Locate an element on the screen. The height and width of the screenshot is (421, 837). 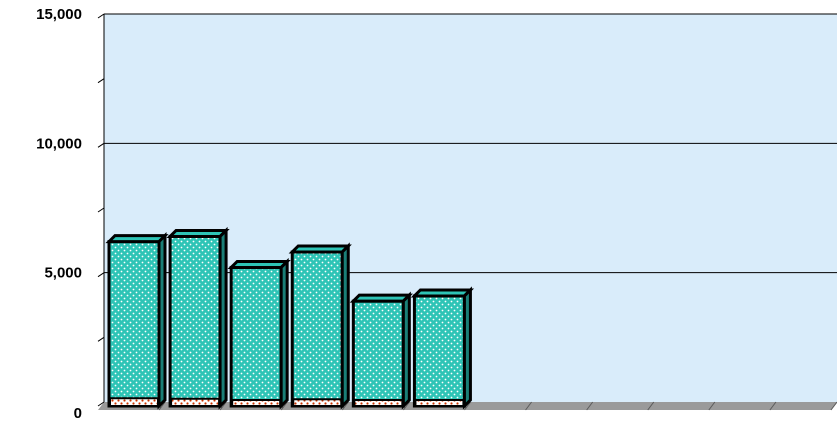
y-tick-label: 15,000 is located at coordinates (59, 14).